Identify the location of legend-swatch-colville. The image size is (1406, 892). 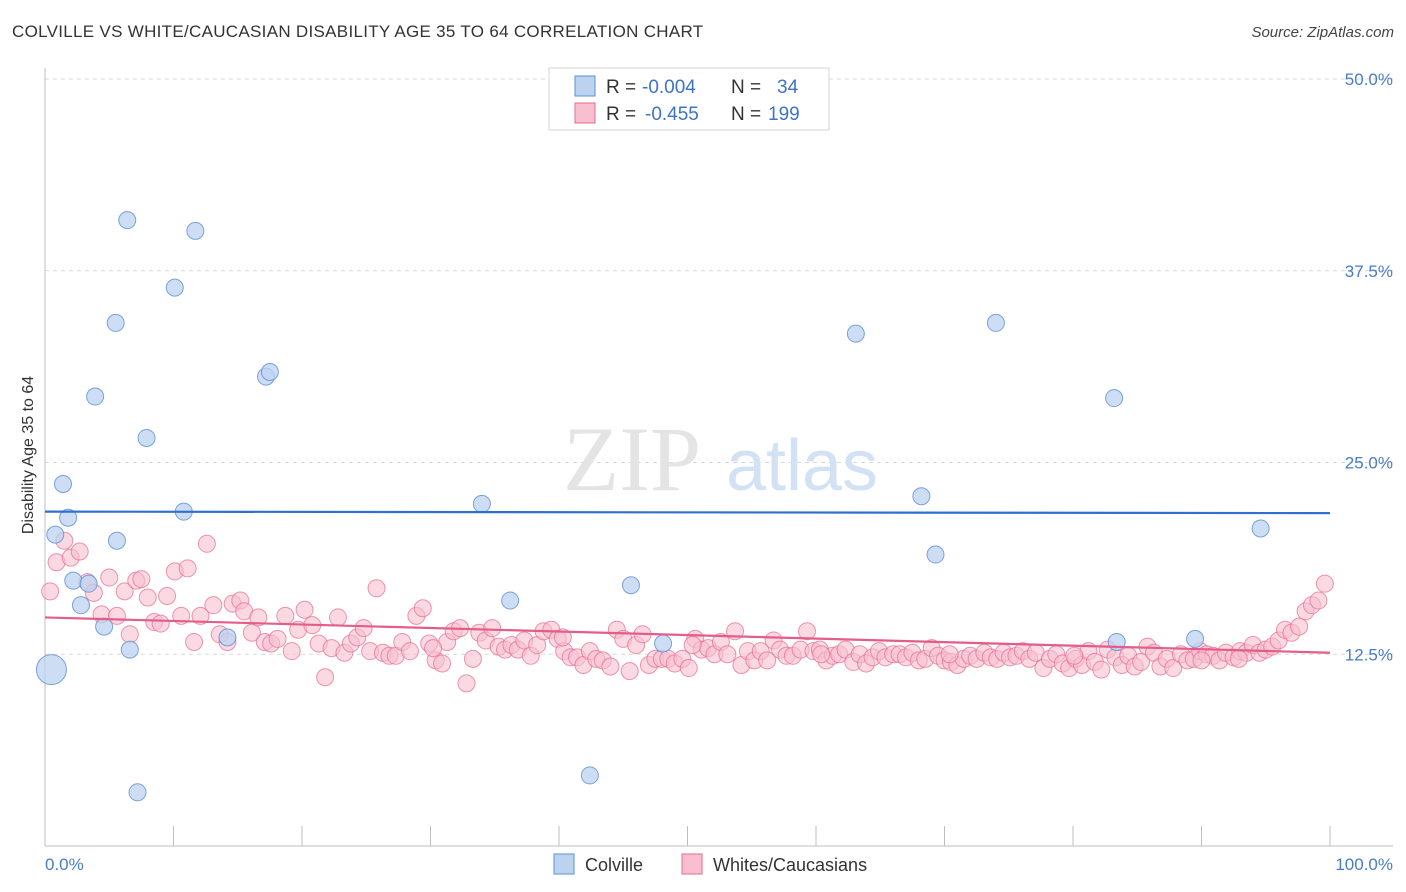
(585, 86).